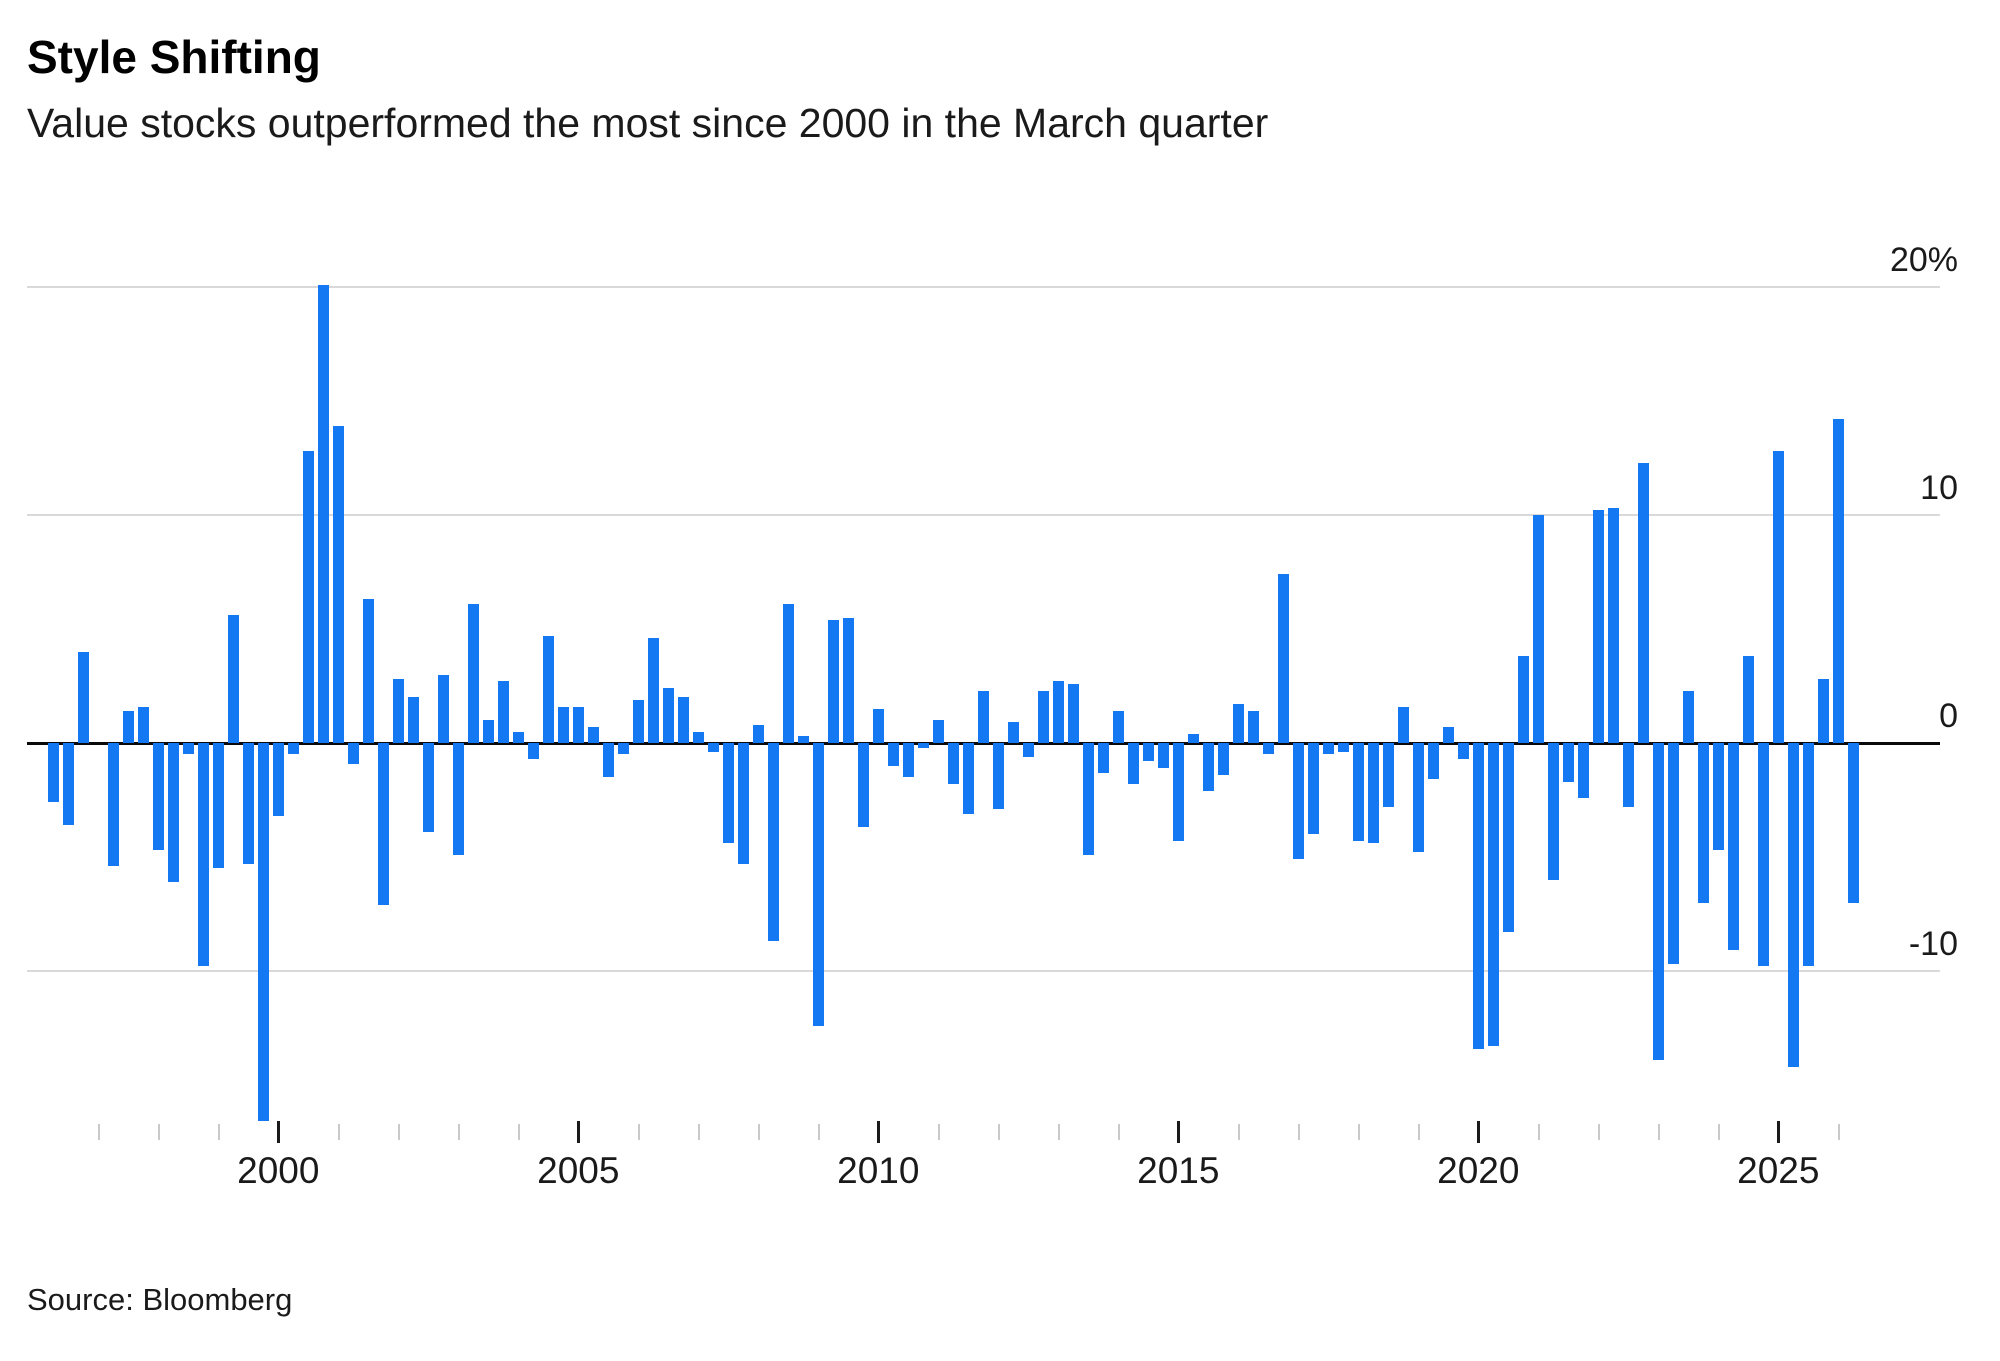 Image resolution: width=2000 pixels, height=1361 pixels. What do you see at coordinates (383, 824) in the screenshot?
I see `chart-bar-2001Q4` at bounding box center [383, 824].